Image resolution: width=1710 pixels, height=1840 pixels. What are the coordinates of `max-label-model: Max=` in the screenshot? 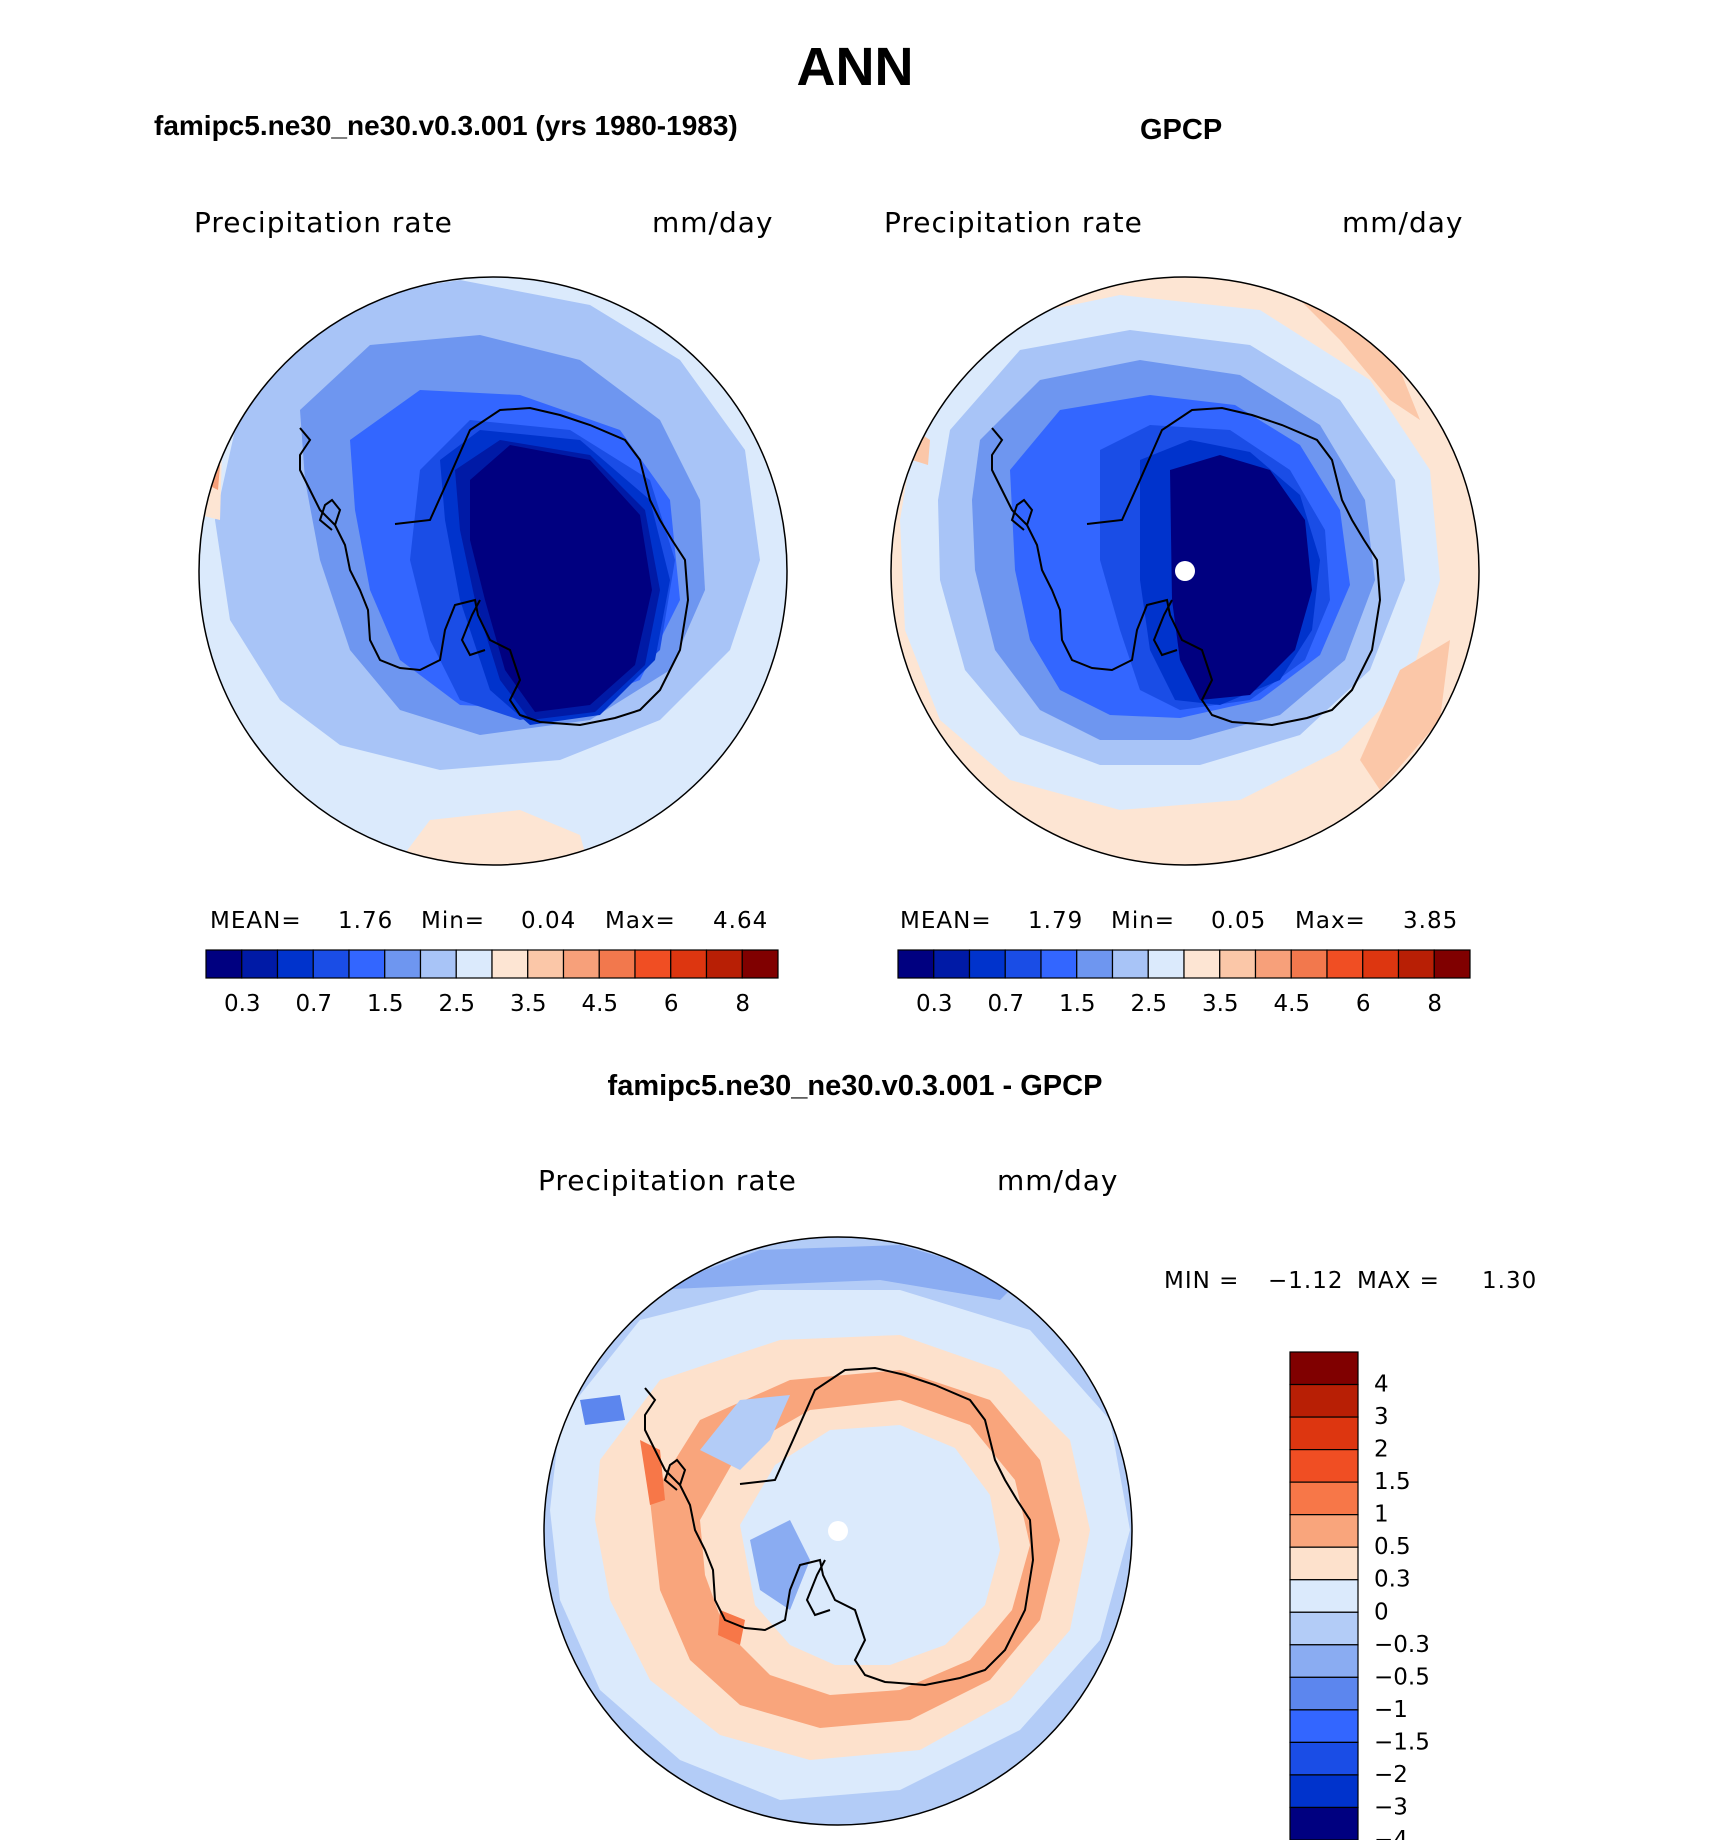 It's located at (640, 921).